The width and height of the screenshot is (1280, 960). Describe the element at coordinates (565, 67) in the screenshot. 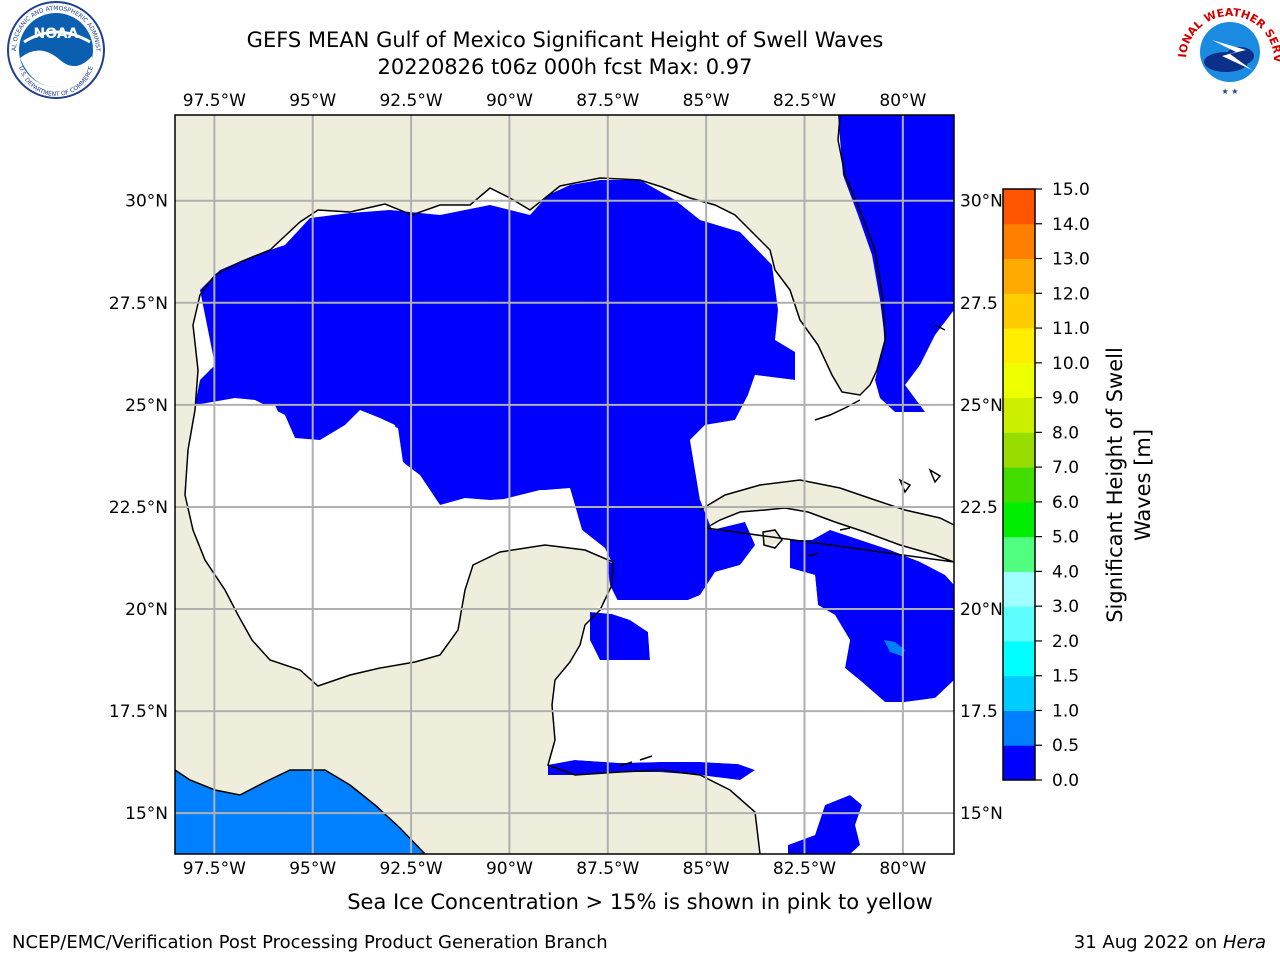

I see `map-subtitle: 20220826 t06z 000h fcst Max: 0.97` at that location.